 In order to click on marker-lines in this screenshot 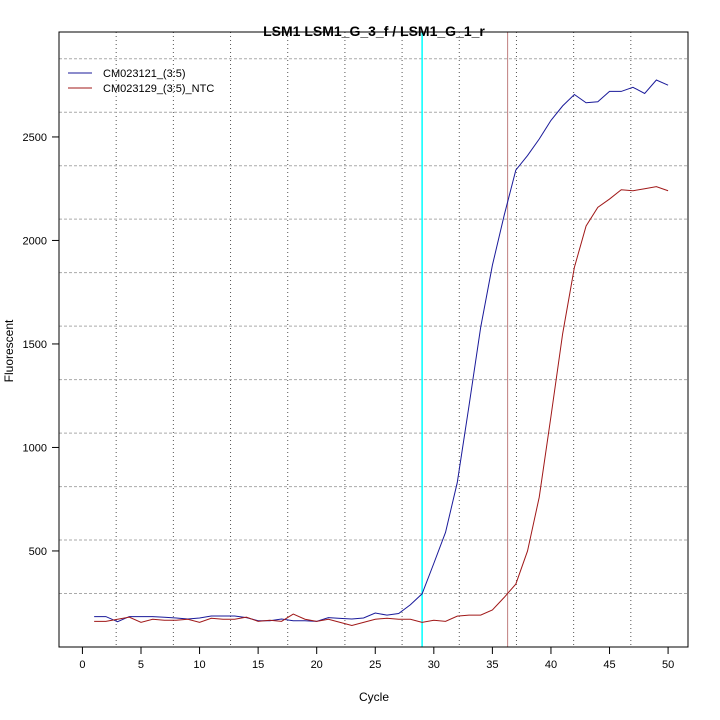, I will do `click(465, 339)`.